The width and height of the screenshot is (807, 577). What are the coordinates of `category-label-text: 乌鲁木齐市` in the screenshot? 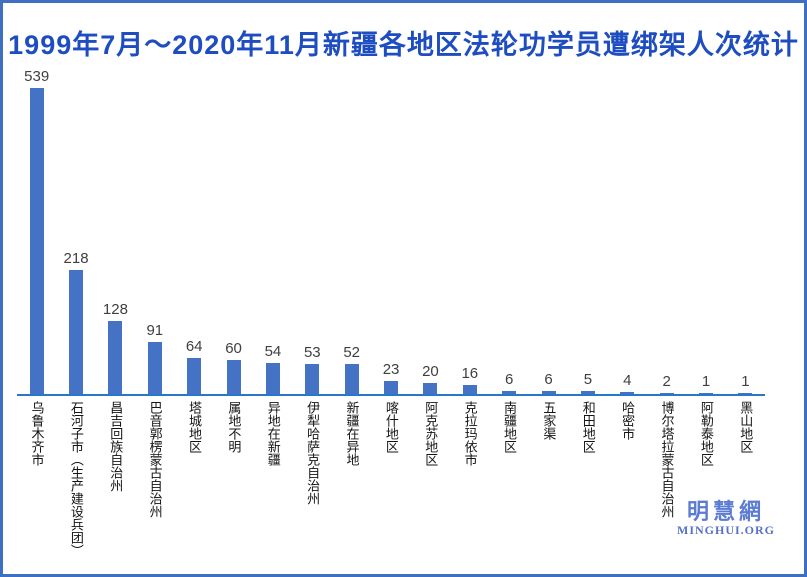 It's located at (37, 433).